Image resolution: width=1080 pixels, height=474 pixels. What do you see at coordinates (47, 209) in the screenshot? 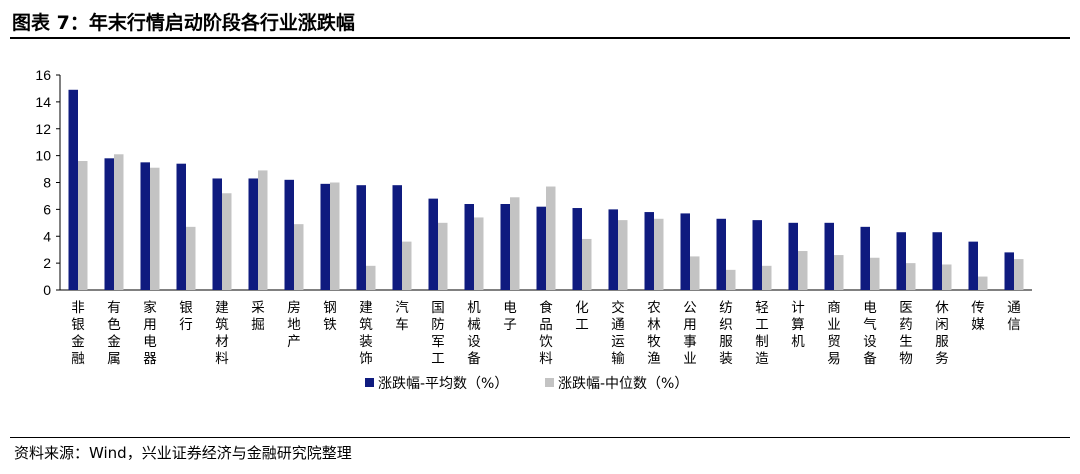
I see `y-tick-label: 6` at bounding box center [47, 209].